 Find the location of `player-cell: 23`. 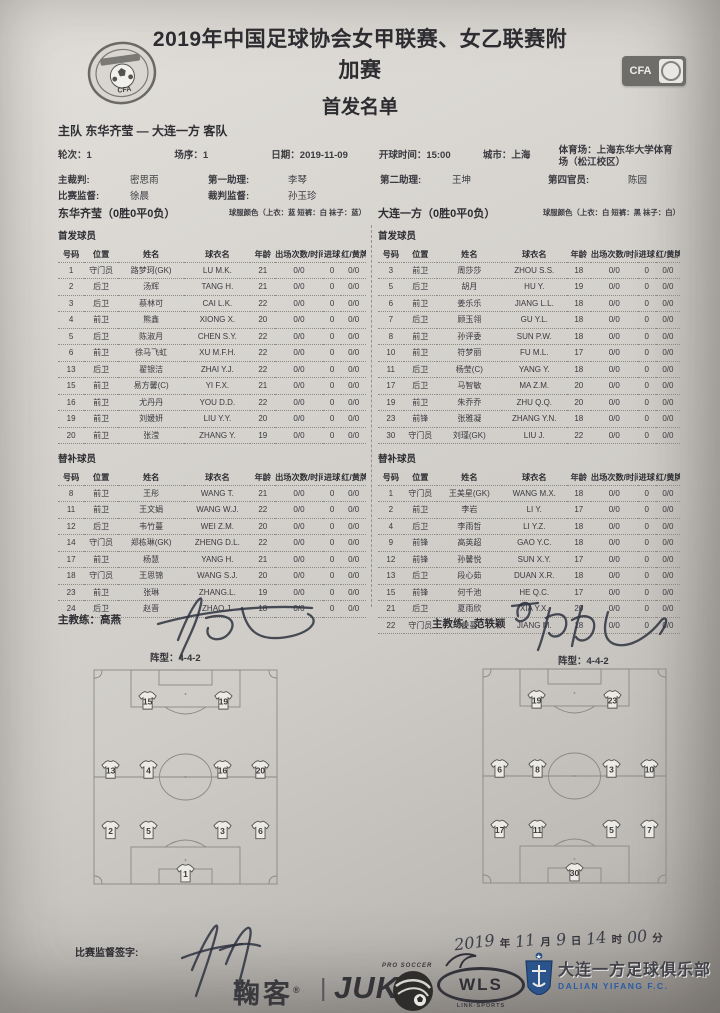

player-cell: 23 is located at coordinates (391, 419).